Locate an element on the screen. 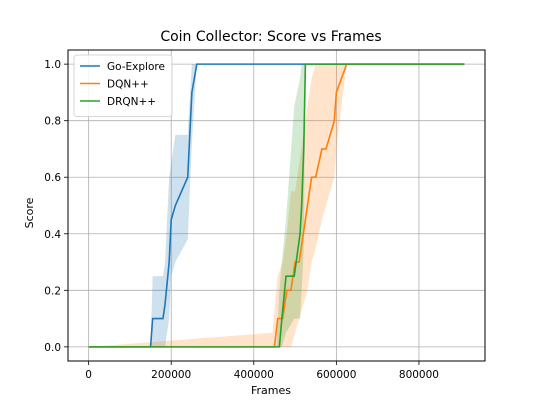 The width and height of the screenshot is (539, 406). y-tick-label: 0.2 is located at coordinates (52, 291).